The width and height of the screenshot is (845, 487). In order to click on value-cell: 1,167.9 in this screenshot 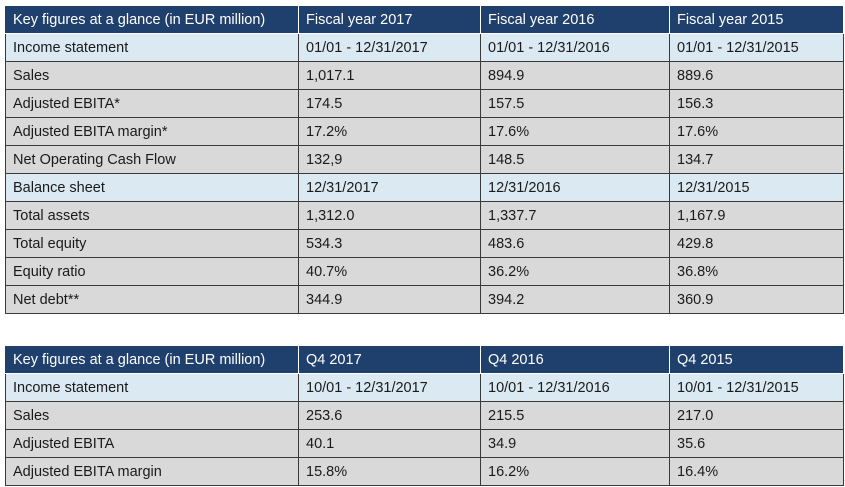, I will do `click(756, 215)`.